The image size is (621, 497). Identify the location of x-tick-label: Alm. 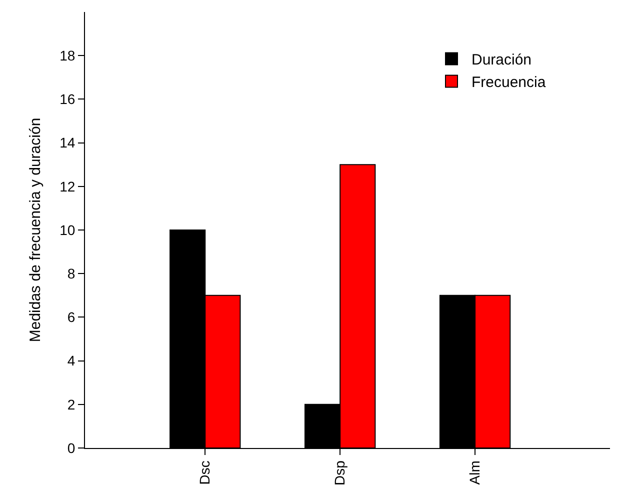
(474, 472).